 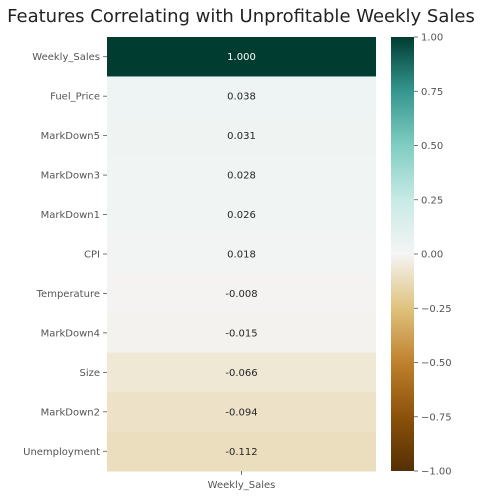 I want to click on y-tick-label: MarkDown5, so click(x=70, y=136).